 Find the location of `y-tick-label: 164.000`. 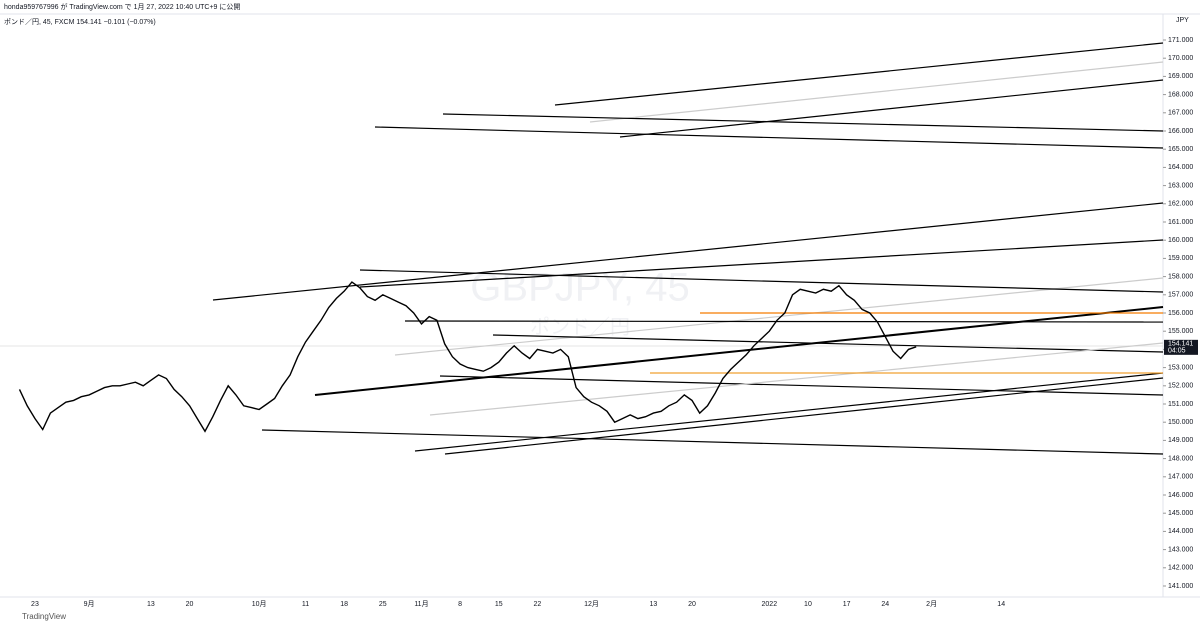

y-tick-label: 164.000 is located at coordinates (1180, 167).